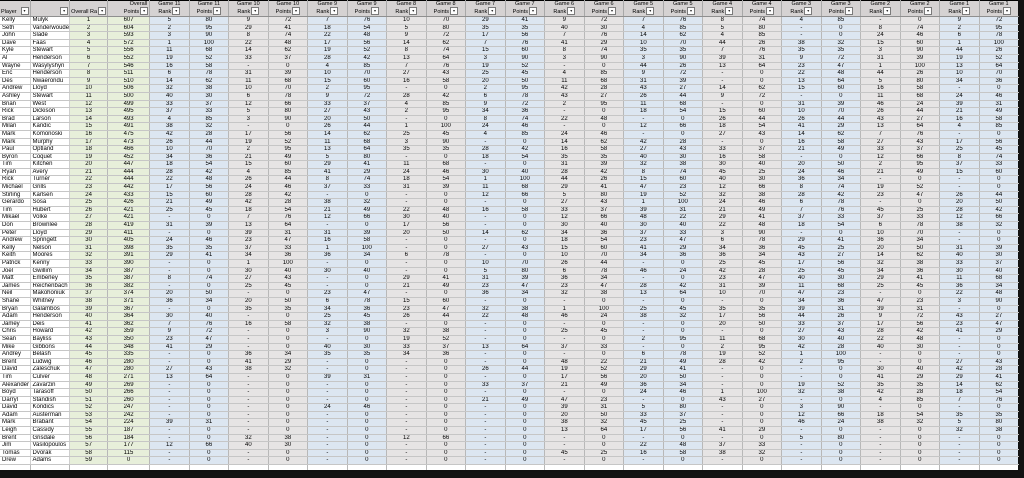 This screenshot has width=1024, height=478. Describe the element at coordinates (959, 66) in the screenshot. I see `game-cell: 13` at that location.